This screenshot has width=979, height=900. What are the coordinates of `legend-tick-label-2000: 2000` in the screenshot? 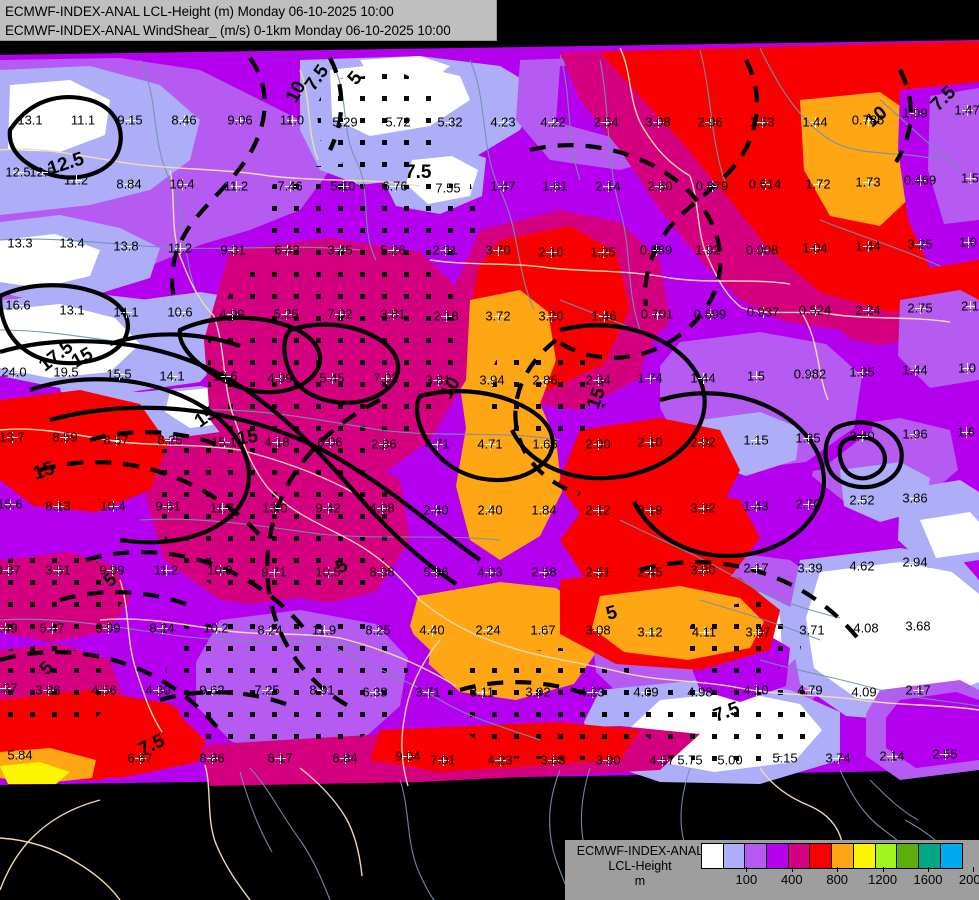 It's located at (968, 879).